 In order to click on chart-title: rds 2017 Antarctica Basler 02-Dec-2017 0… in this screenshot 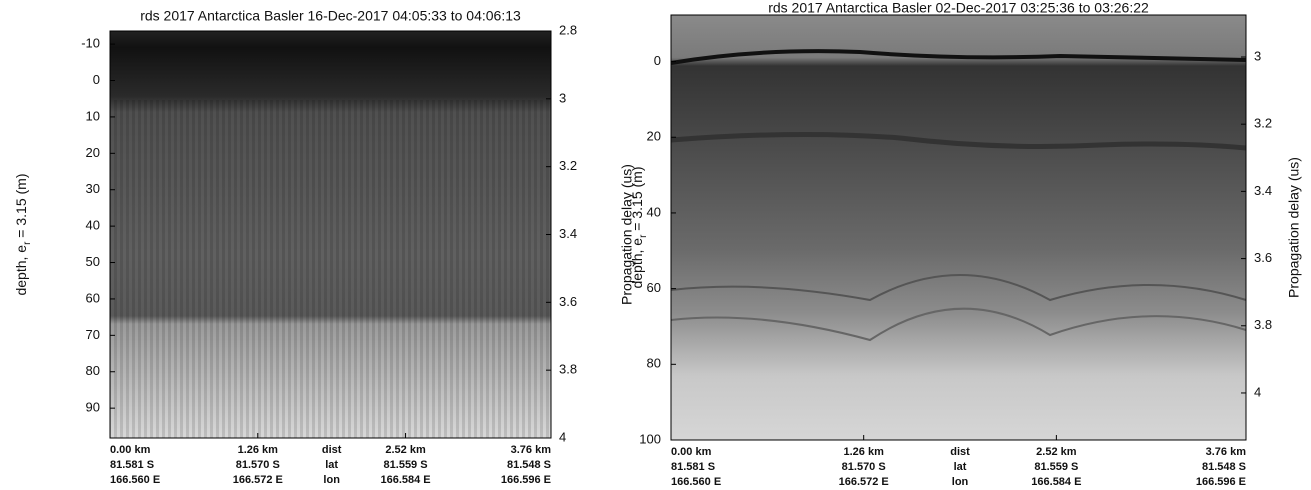, I will do `click(958, 8)`.